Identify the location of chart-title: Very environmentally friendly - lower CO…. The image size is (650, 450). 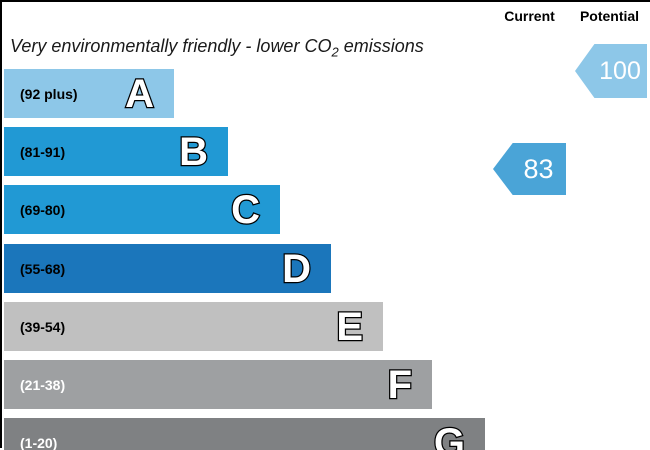
(217, 48).